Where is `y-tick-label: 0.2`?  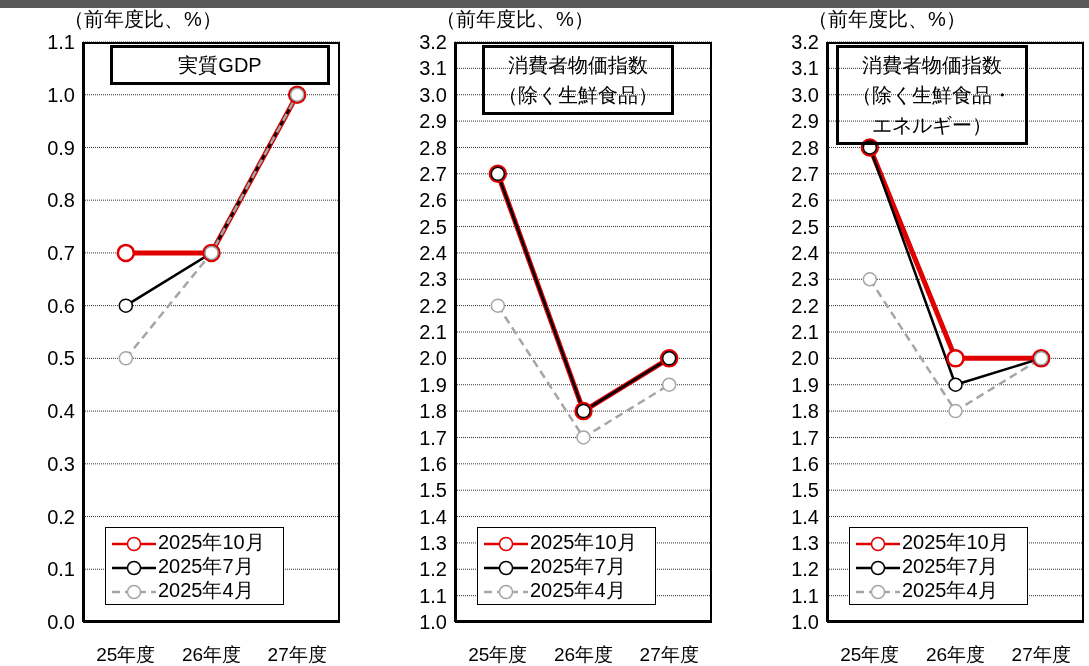
y-tick-label: 0.2 is located at coordinates (61, 516).